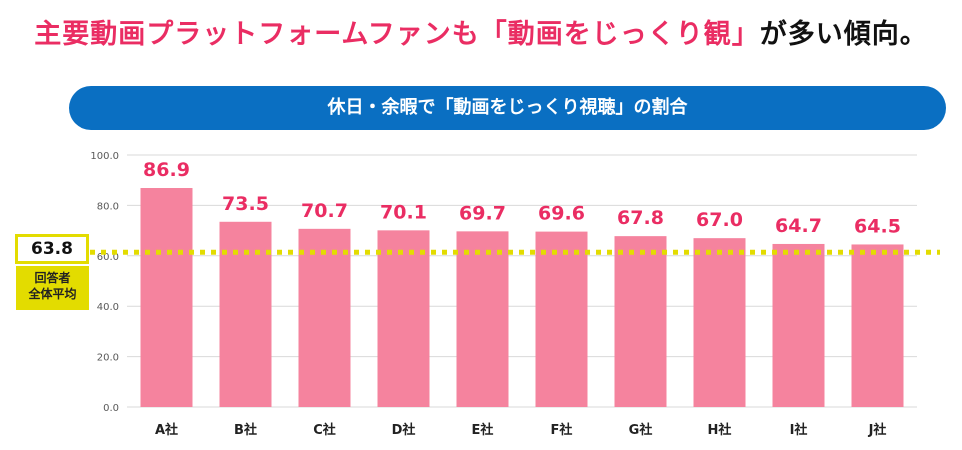 The image size is (962, 450). Describe the element at coordinates (799, 430) in the screenshot. I see `x-tick-label: I社` at that location.